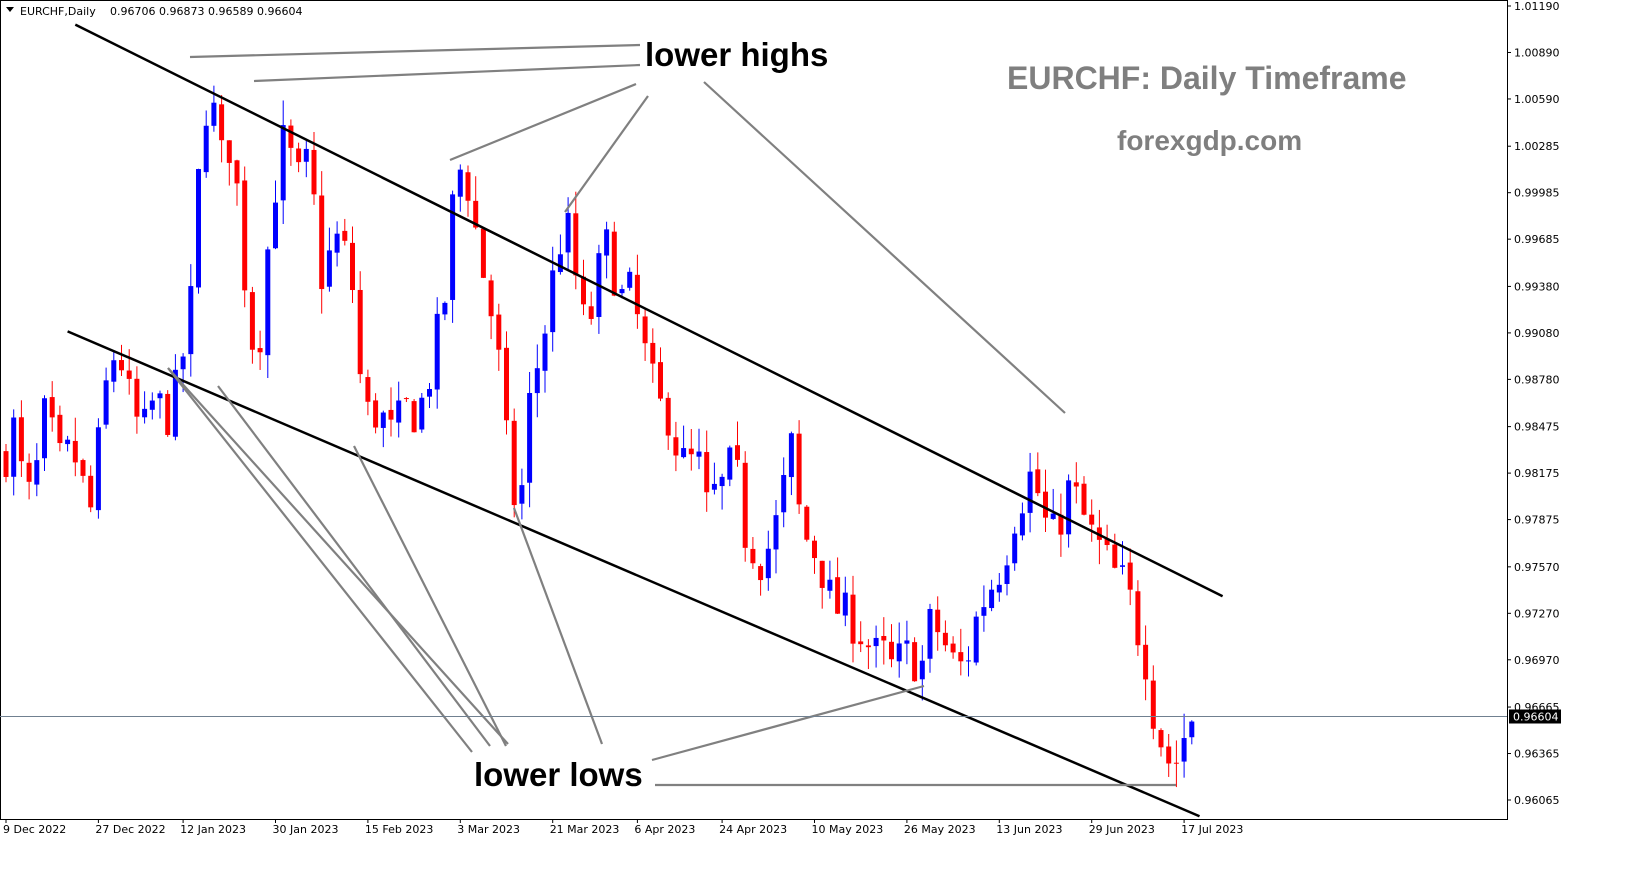 This screenshot has height=888, width=1649. What do you see at coordinates (1537, 379) in the screenshot?
I see `y-tick-label: 0.98780` at bounding box center [1537, 379].